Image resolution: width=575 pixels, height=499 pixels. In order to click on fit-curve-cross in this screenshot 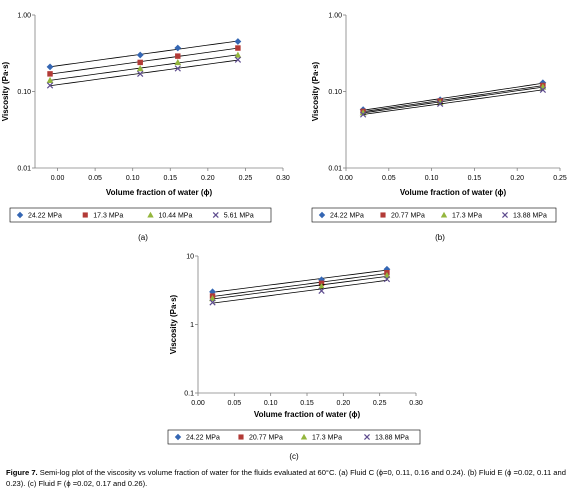, I will do `click(453, 102)`.